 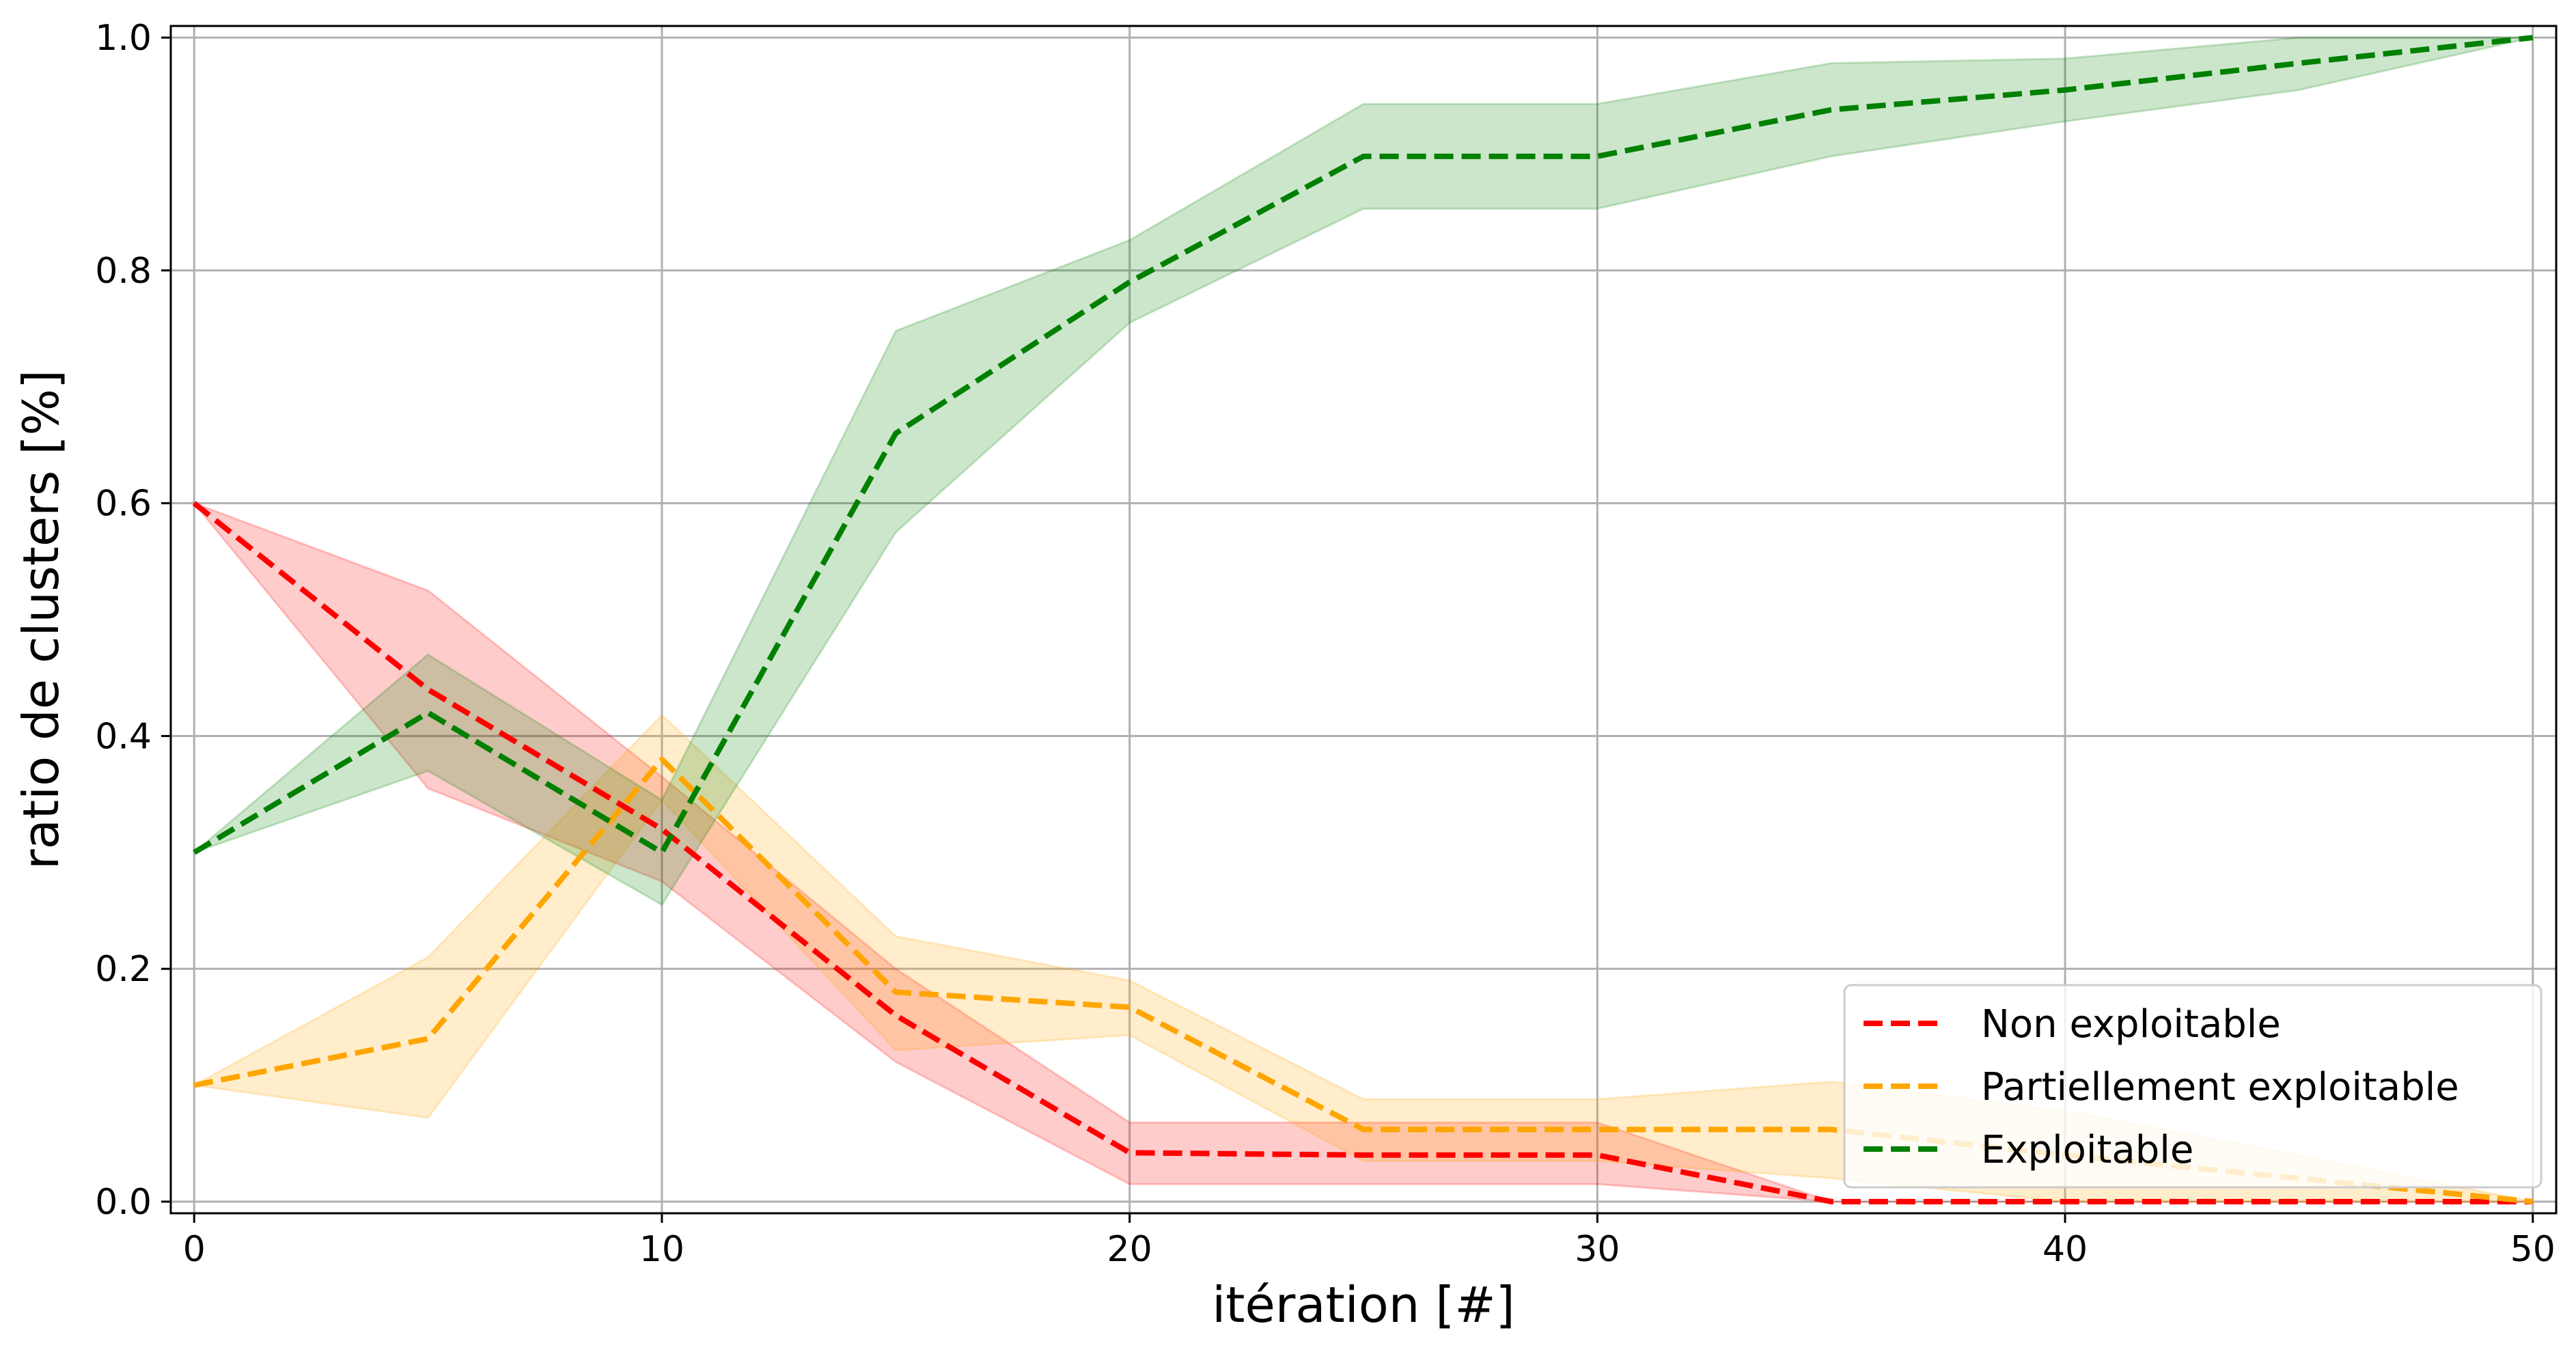 What do you see at coordinates (123, 1203) in the screenshot?
I see `y-tick-label: 0.0` at bounding box center [123, 1203].